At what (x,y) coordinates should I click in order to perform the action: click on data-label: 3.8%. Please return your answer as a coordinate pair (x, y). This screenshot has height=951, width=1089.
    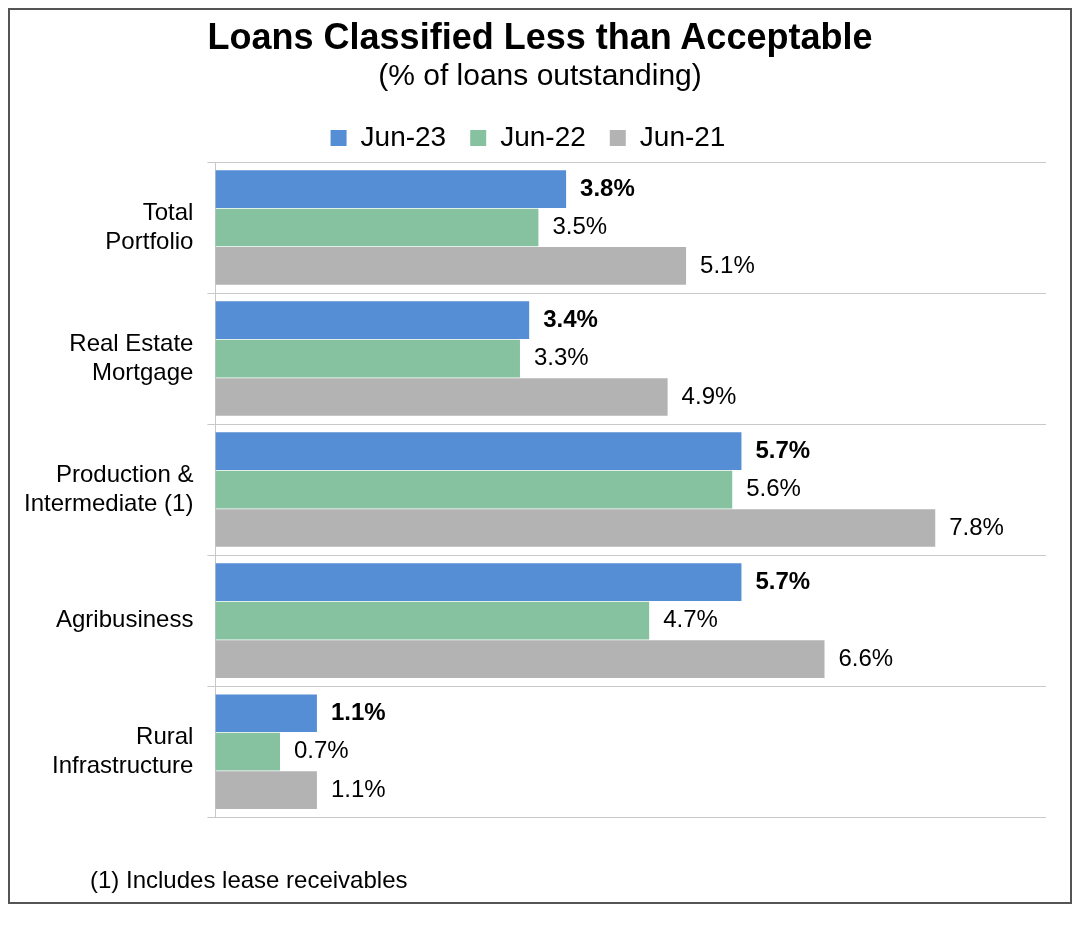
    Looking at the image, I should click on (607, 187).